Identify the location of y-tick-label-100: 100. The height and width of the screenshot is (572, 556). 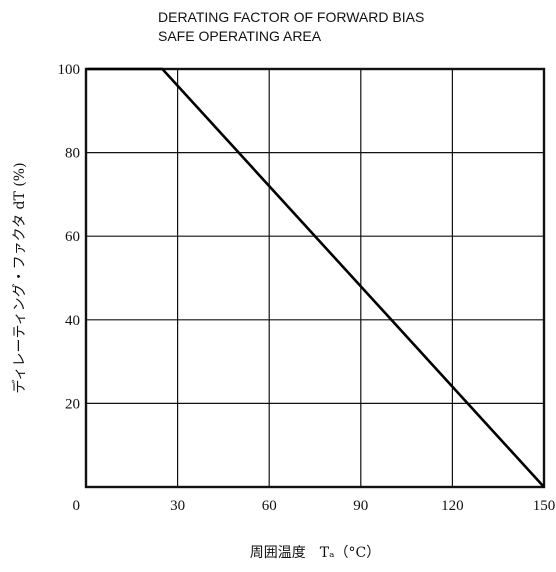
(69, 70).